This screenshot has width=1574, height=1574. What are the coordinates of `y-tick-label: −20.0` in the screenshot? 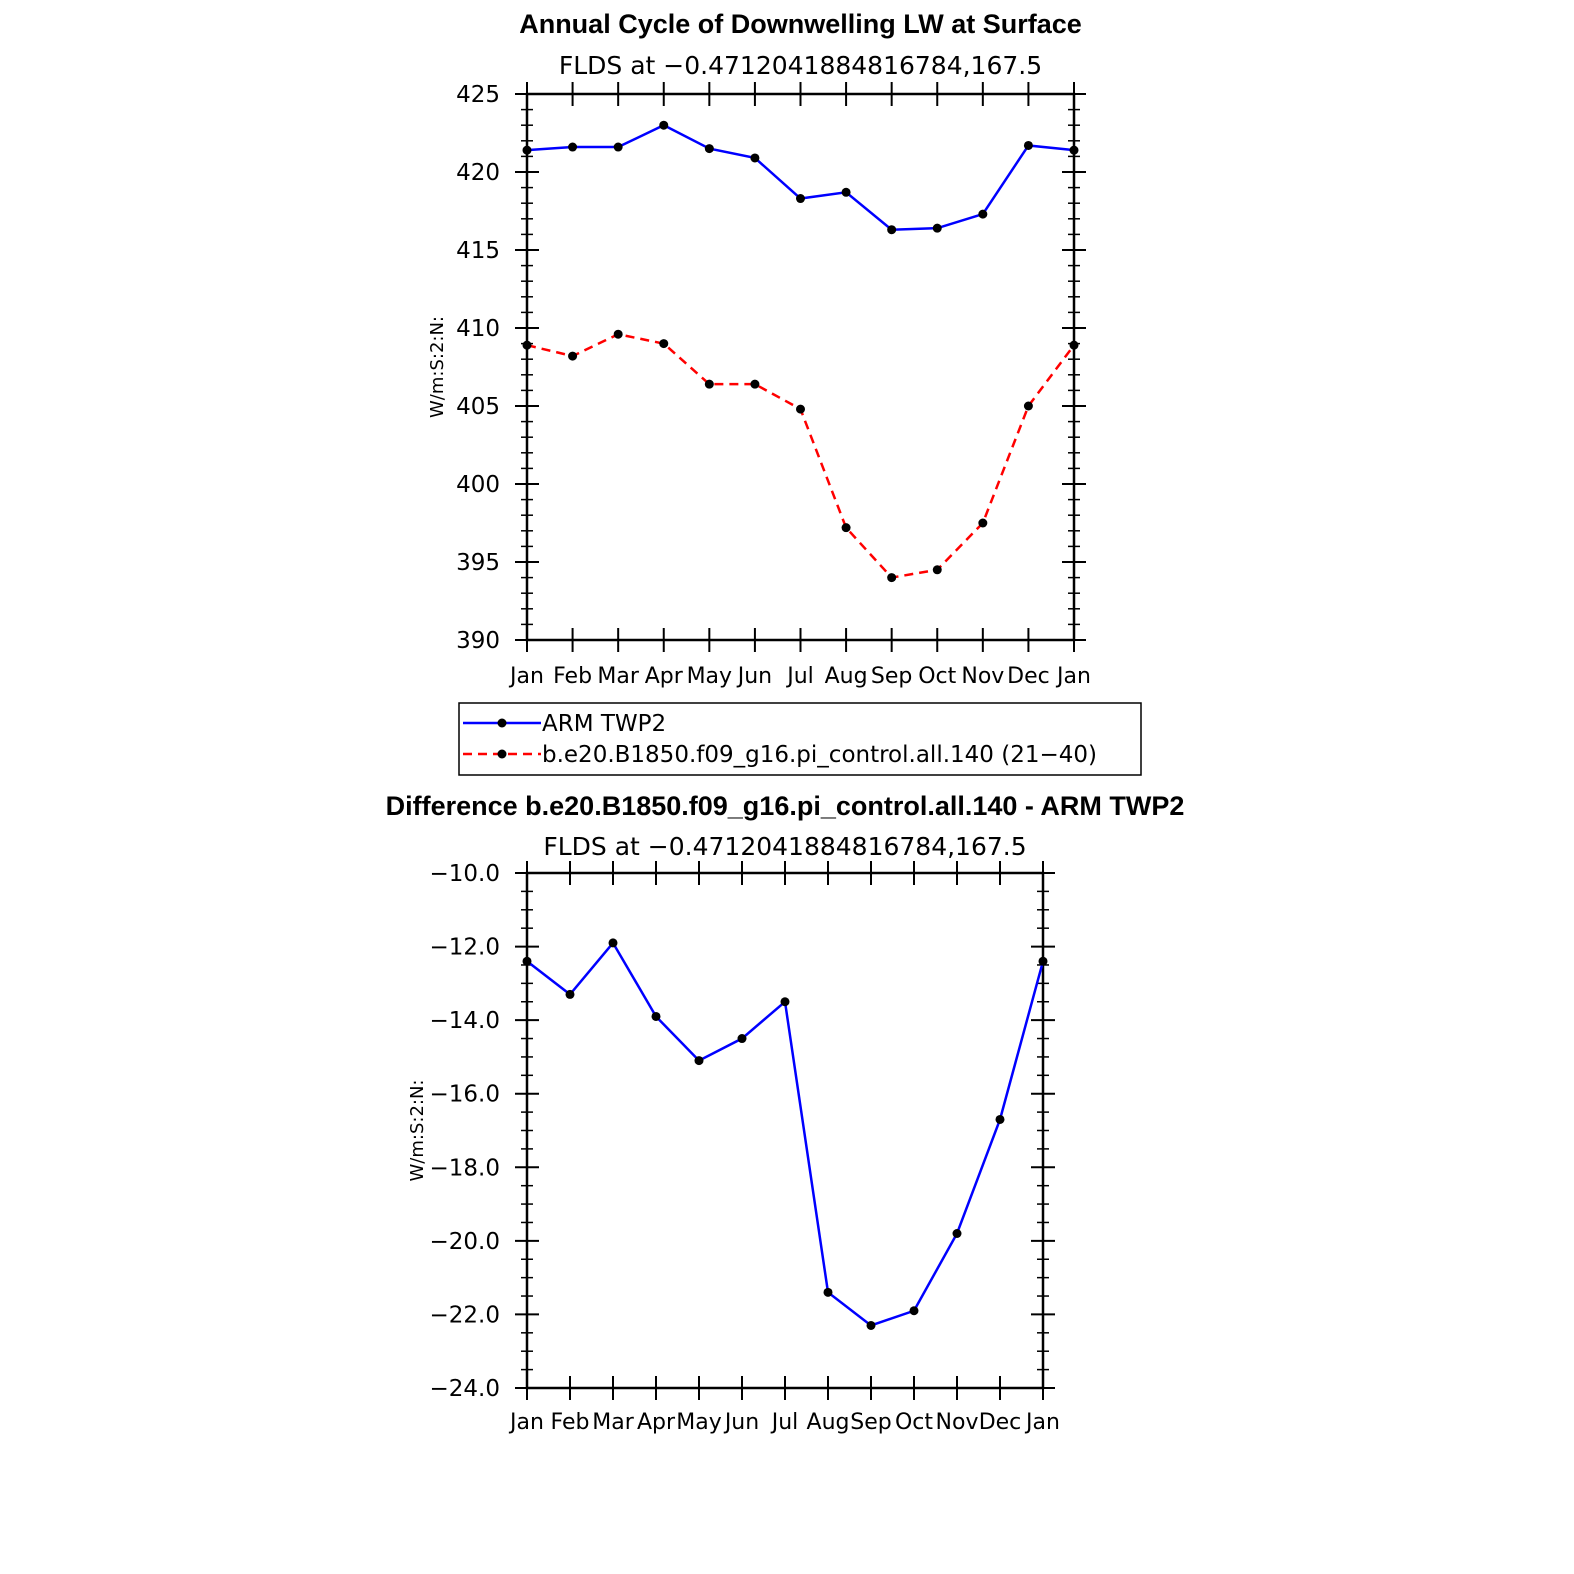 It's located at (465, 1242).